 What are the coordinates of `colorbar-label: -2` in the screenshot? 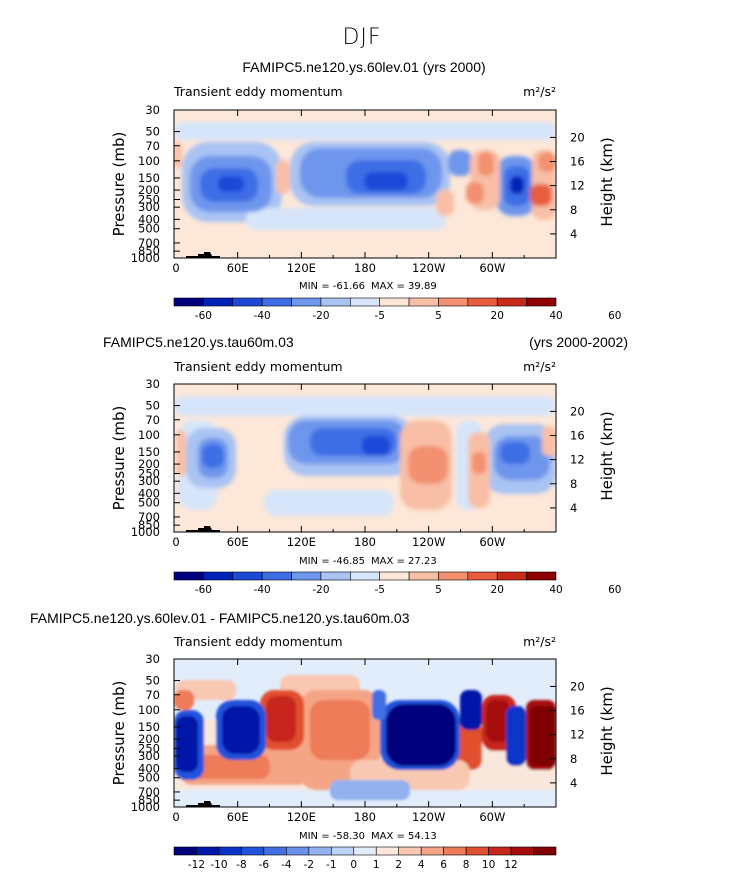 It's located at (309, 865).